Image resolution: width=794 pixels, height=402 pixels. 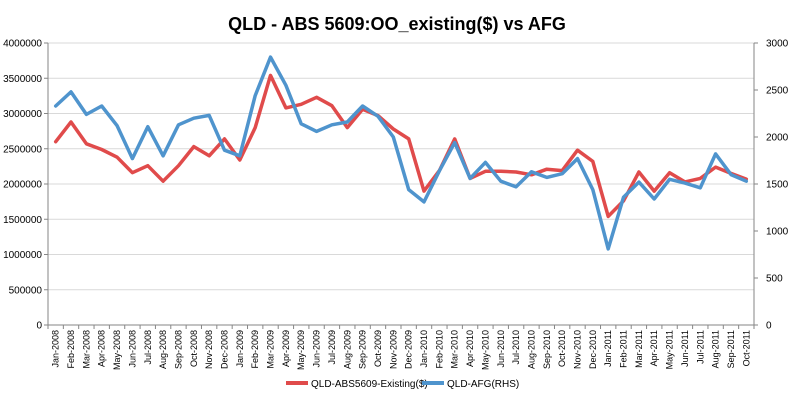 I want to click on x-tick-label: Oct-2011, so click(x=746, y=348).